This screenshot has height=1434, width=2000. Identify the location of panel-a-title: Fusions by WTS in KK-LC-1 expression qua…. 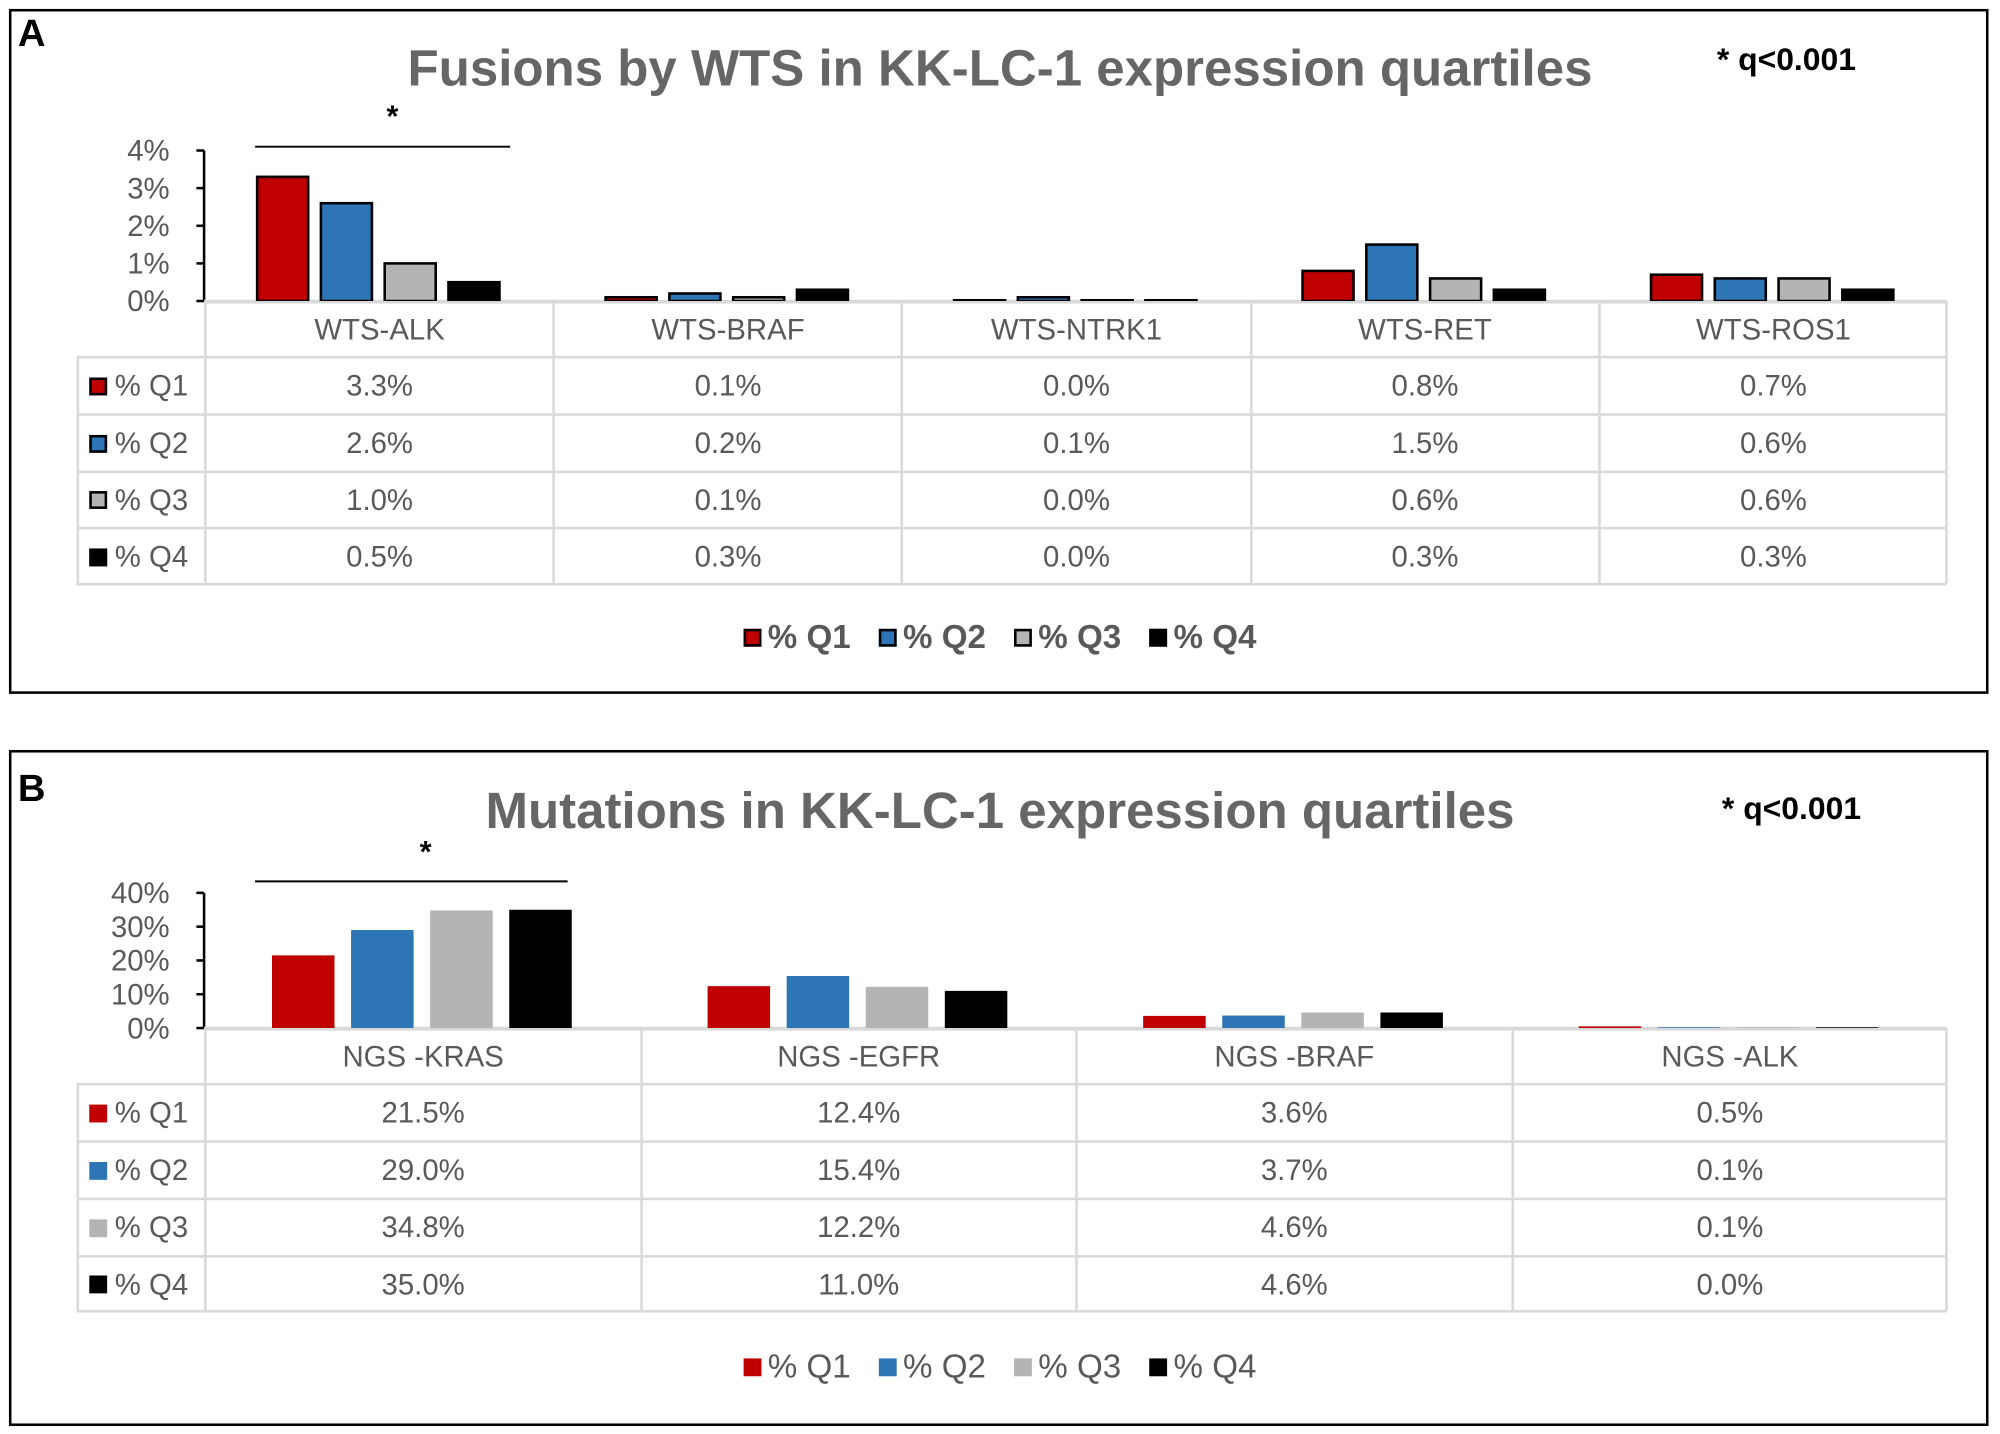
(1000, 68).